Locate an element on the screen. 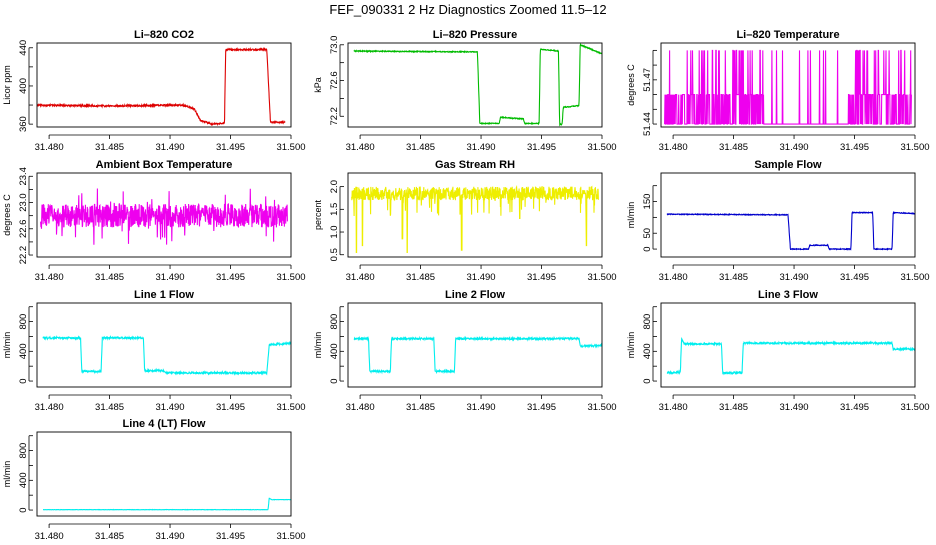 This screenshot has height=545, width=936. chart-title: Line 4 (LT) Flow is located at coordinates (164, 424).